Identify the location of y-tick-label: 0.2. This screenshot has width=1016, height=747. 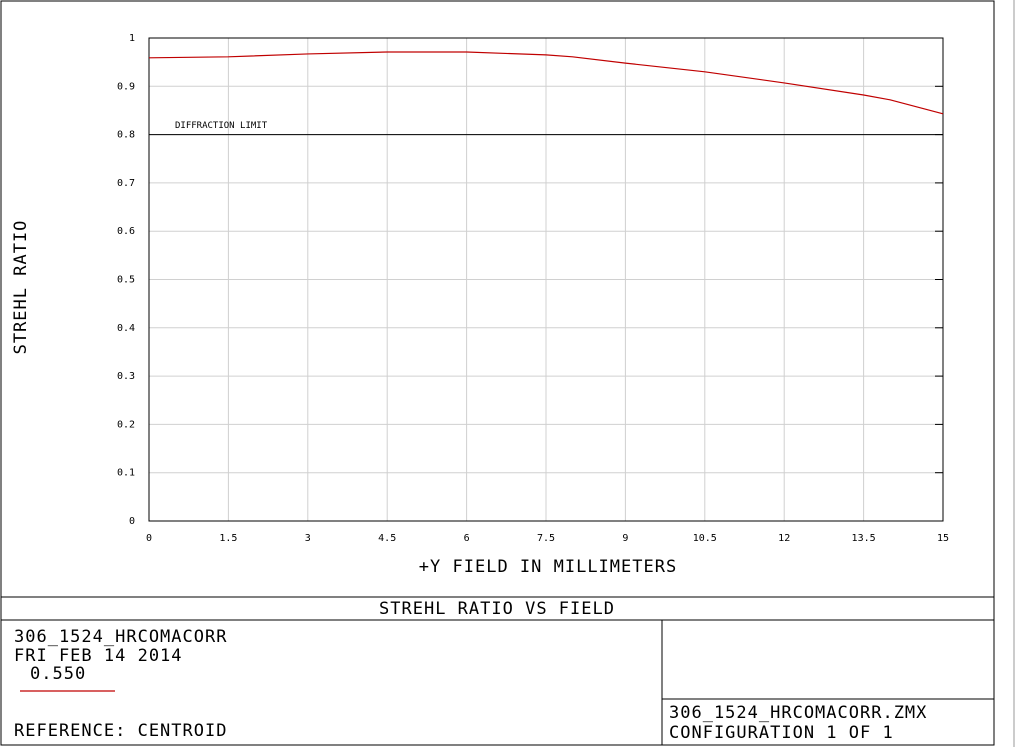
(126, 424).